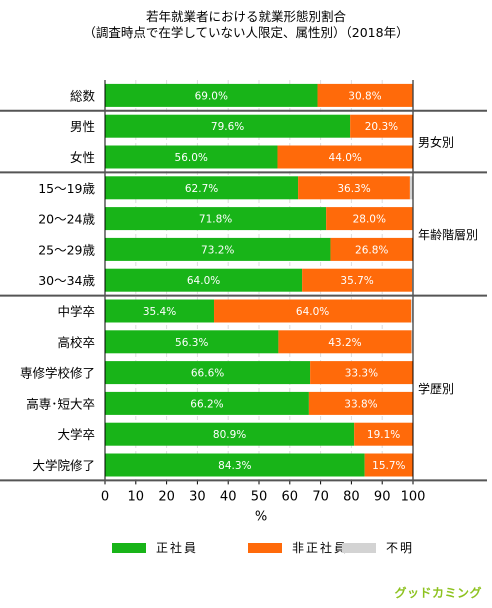 This screenshot has height=608, width=492. What do you see at coordinates (197, 496) in the screenshot?
I see `x-tick-label: 30` at bounding box center [197, 496].